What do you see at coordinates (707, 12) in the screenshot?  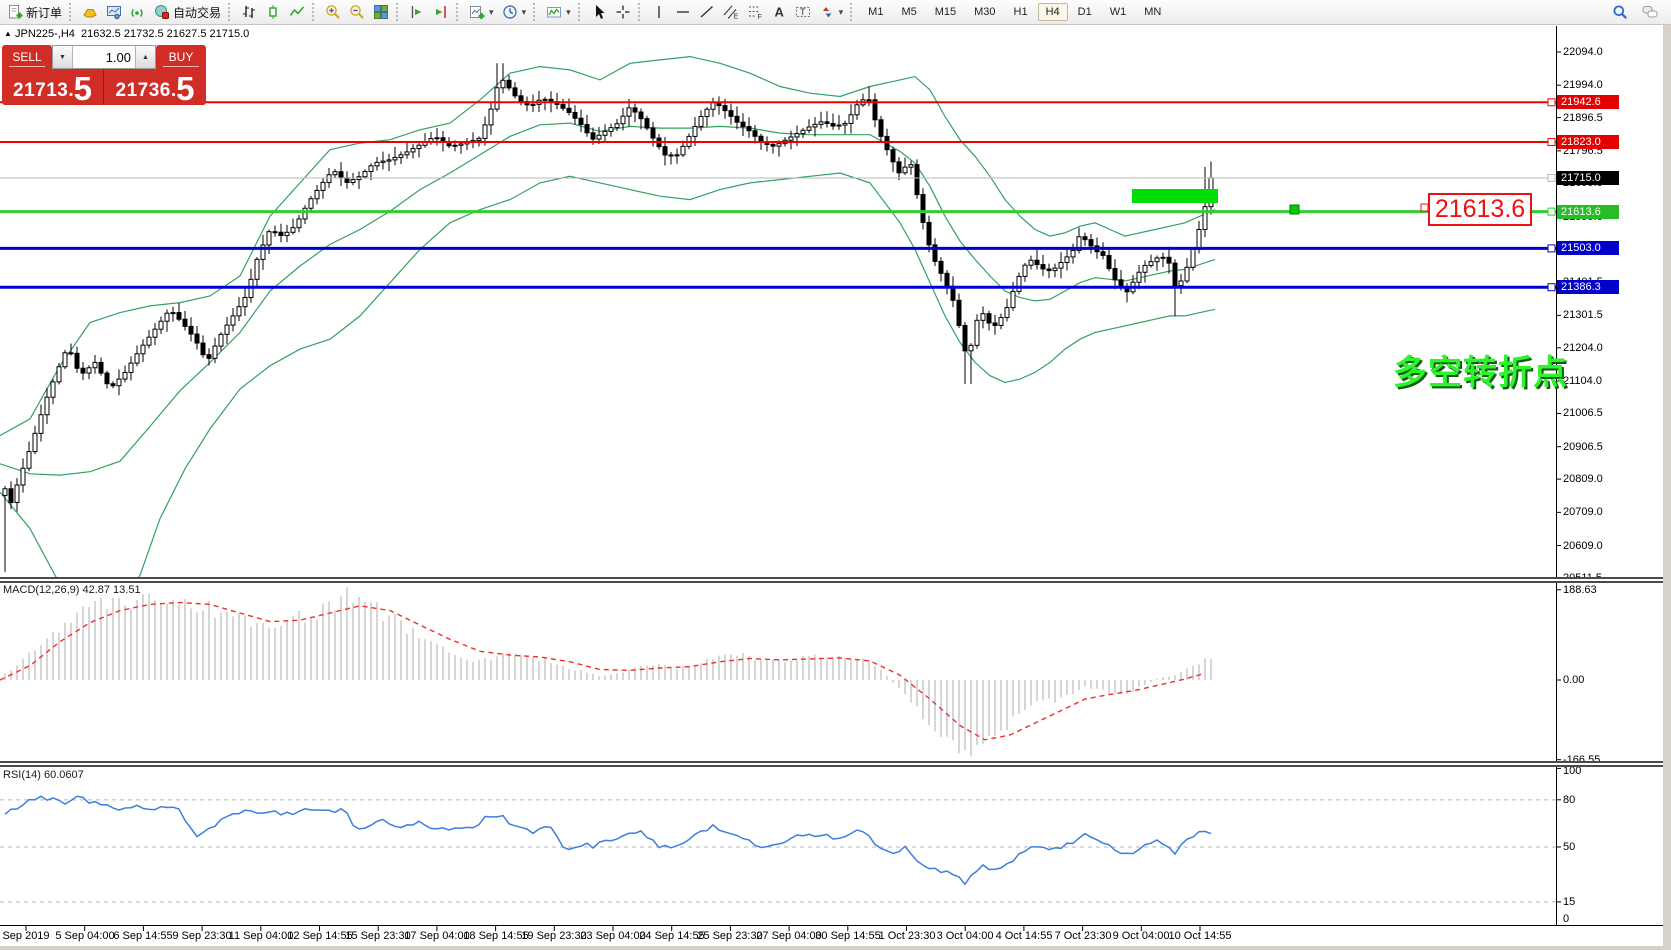 I see `trendline-button` at bounding box center [707, 12].